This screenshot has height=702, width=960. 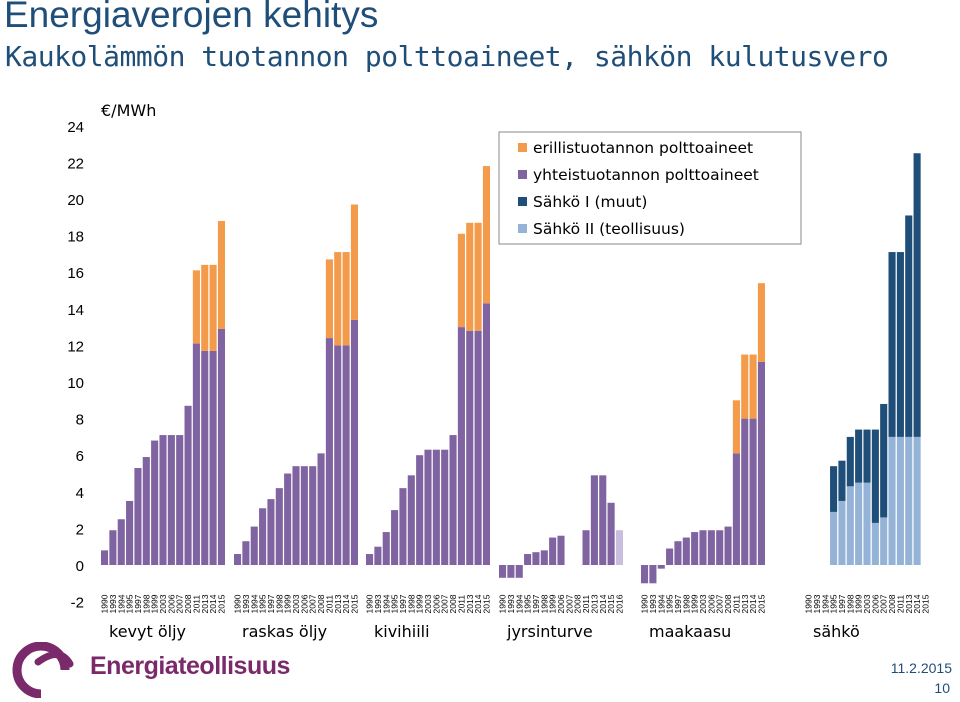 I want to click on y-tick-label: 24, so click(x=75, y=127).